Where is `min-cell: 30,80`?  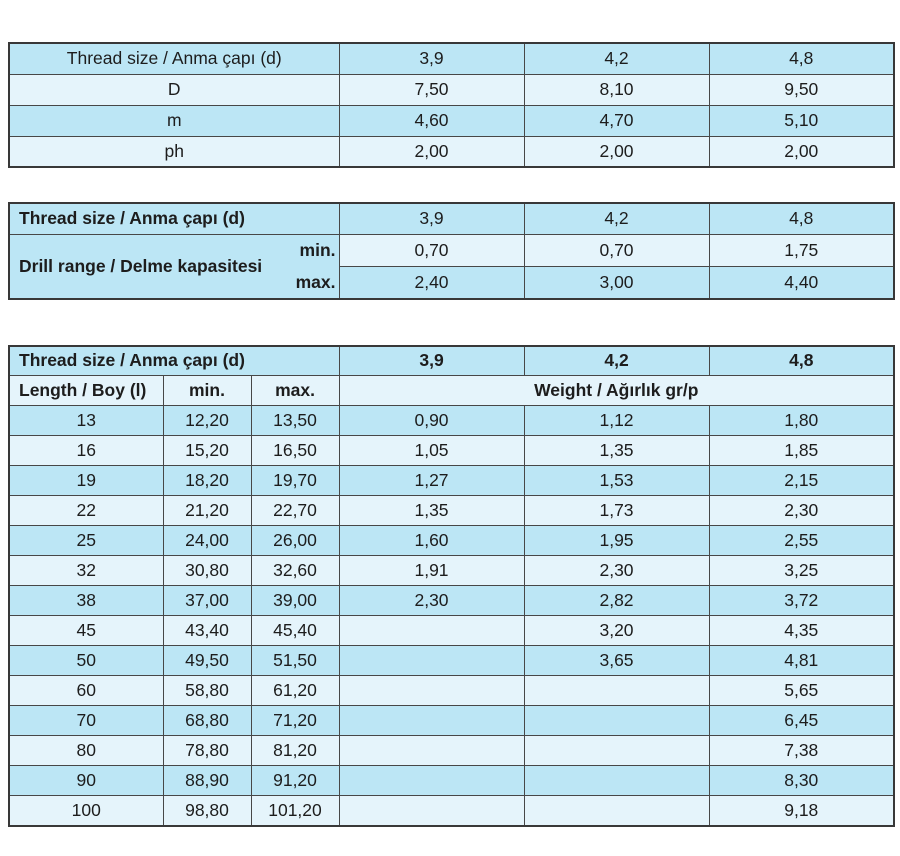
min-cell: 30,80 is located at coordinates (207, 570).